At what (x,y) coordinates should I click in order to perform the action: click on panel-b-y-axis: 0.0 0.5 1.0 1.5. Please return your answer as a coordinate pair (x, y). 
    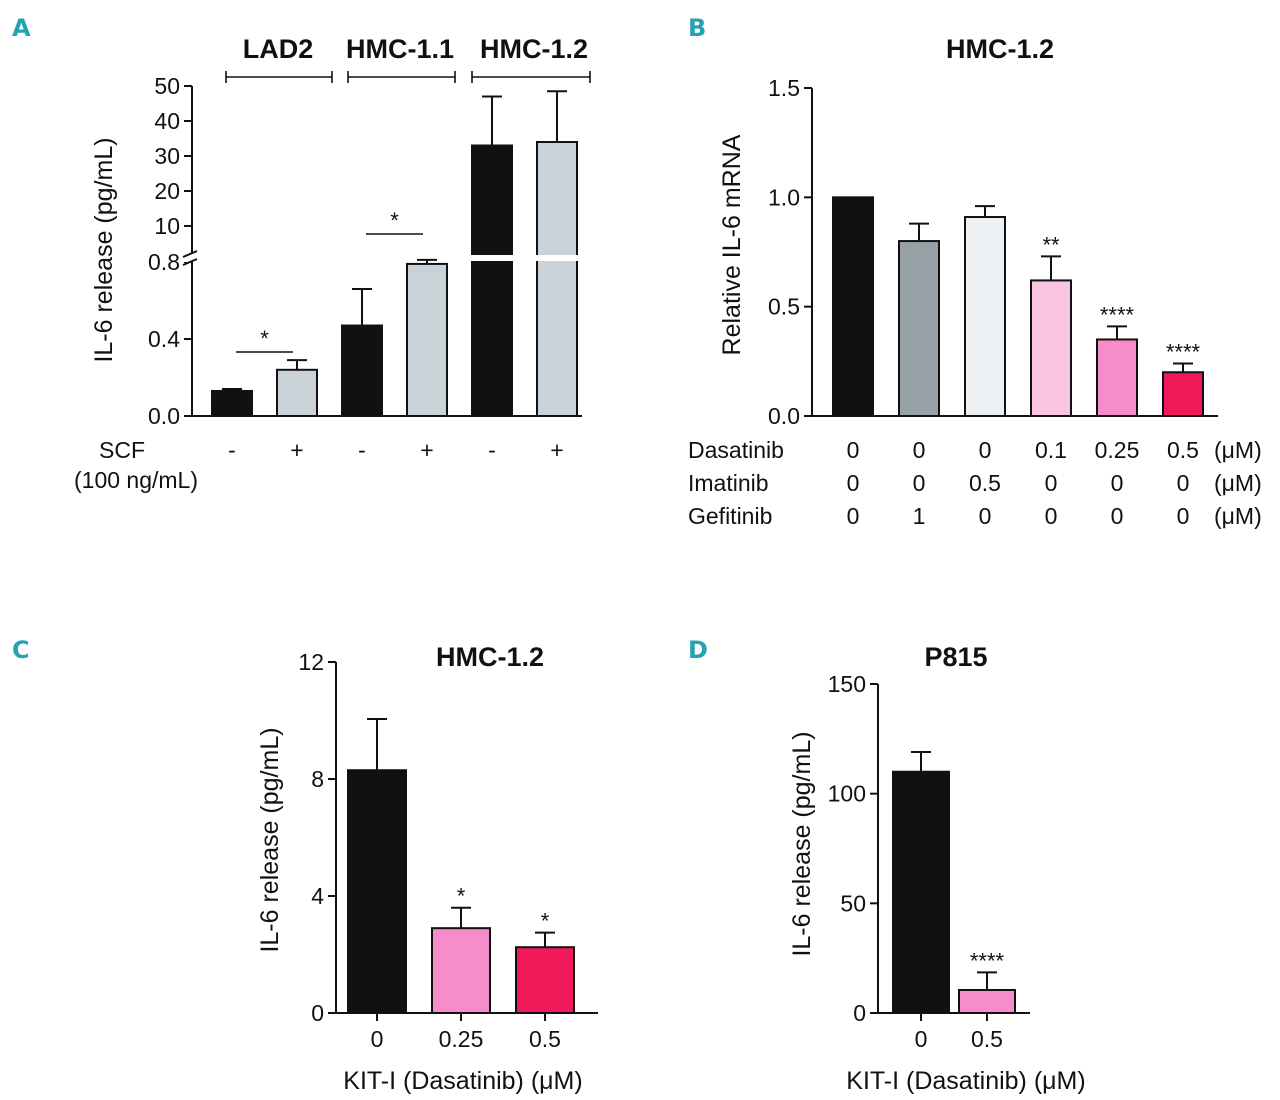
    Looking at the image, I should click on (993, 252).